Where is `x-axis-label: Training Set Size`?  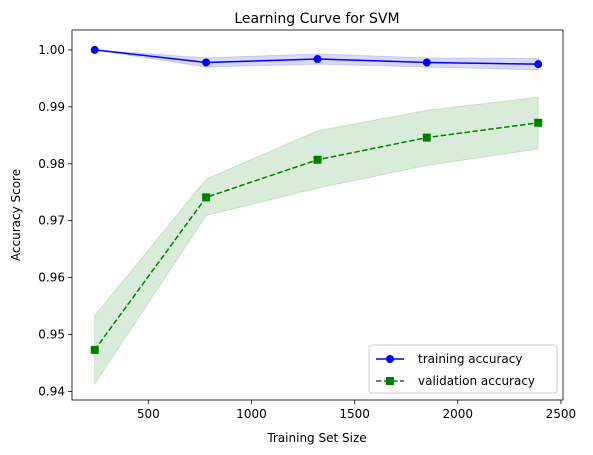 x-axis-label: Training Set Size is located at coordinates (316, 438).